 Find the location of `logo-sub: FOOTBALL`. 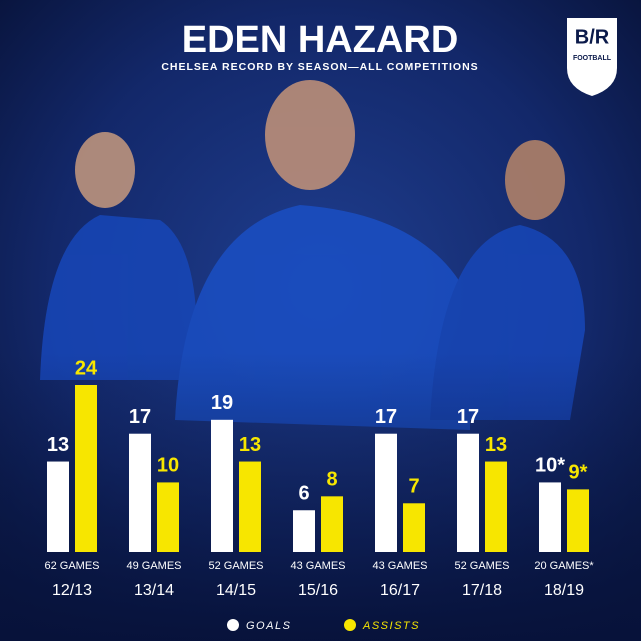

logo-sub: FOOTBALL is located at coordinates (592, 58).